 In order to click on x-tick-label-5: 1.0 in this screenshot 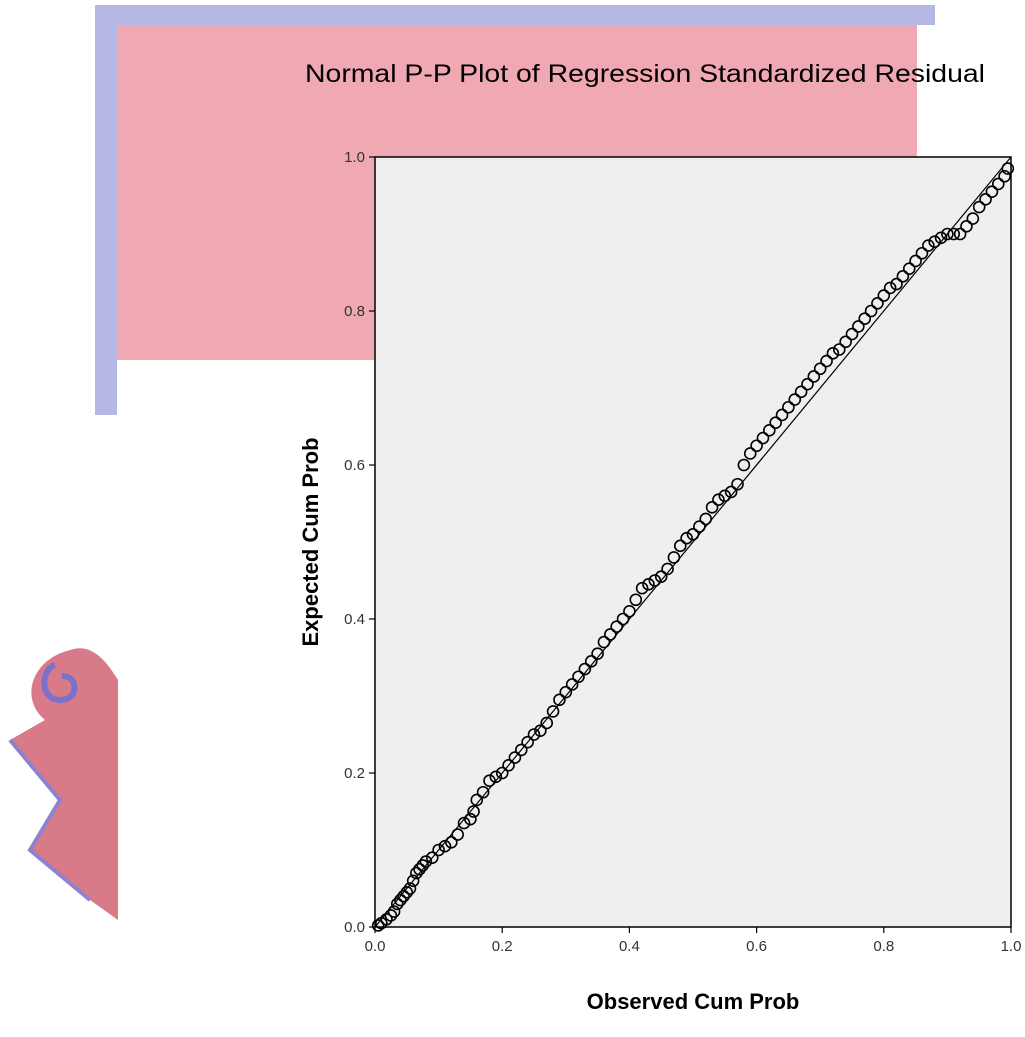, I will do `click(1011, 946)`.